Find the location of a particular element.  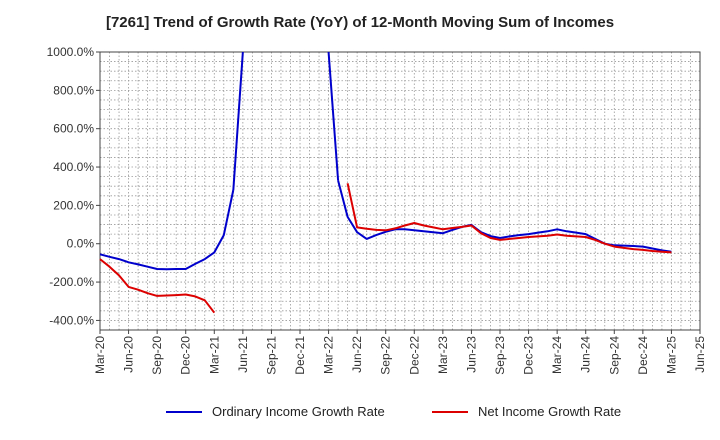

x-tick-label: Dec-21 is located at coordinates (300, 355).